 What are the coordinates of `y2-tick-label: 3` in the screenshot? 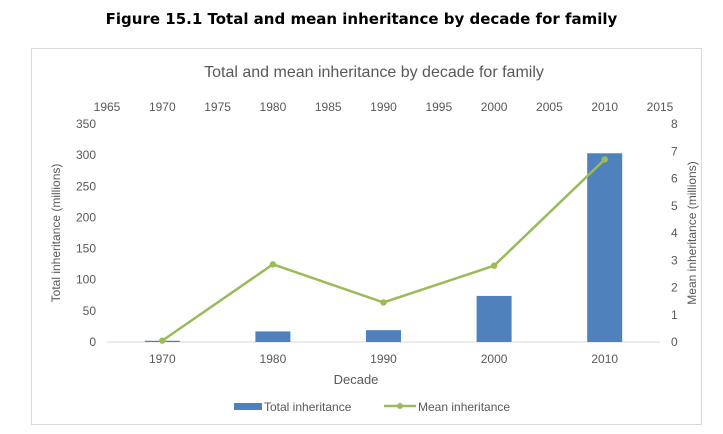 It's located at (674, 260).